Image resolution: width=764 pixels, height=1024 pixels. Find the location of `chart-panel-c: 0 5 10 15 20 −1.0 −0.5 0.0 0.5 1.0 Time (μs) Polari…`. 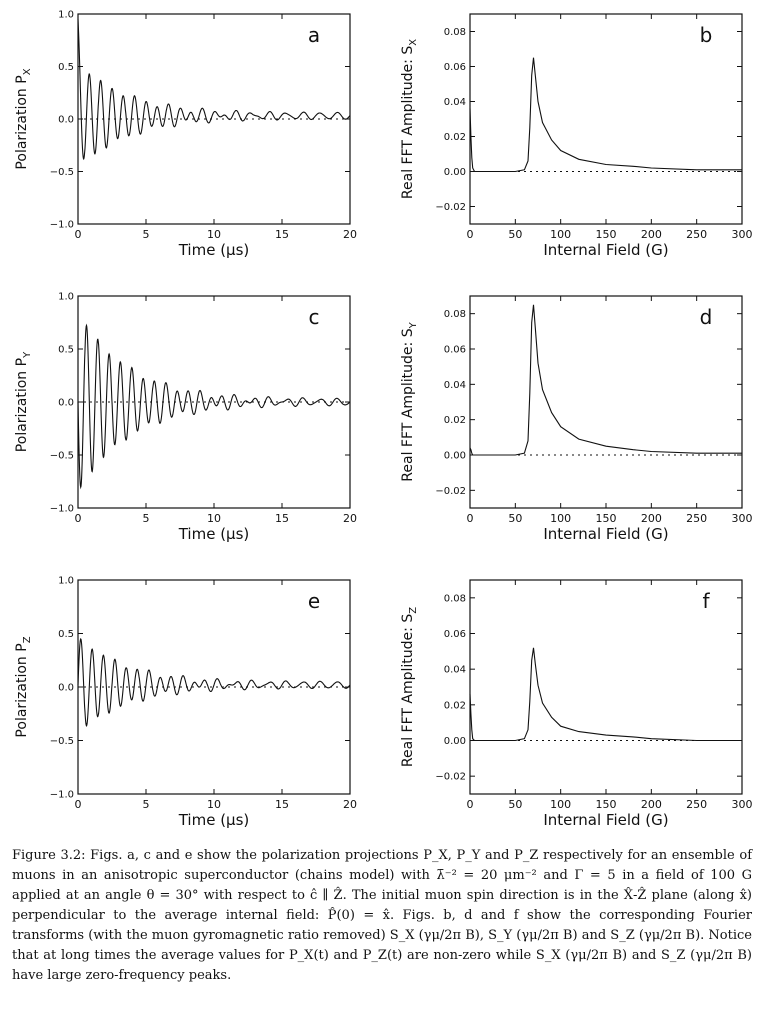

chart-panel-c: 0 5 10 15 20 −1.0 −0.5 0.0 0.5 1.0 Time (μs) Polari… is located at coordinates (185, 418).